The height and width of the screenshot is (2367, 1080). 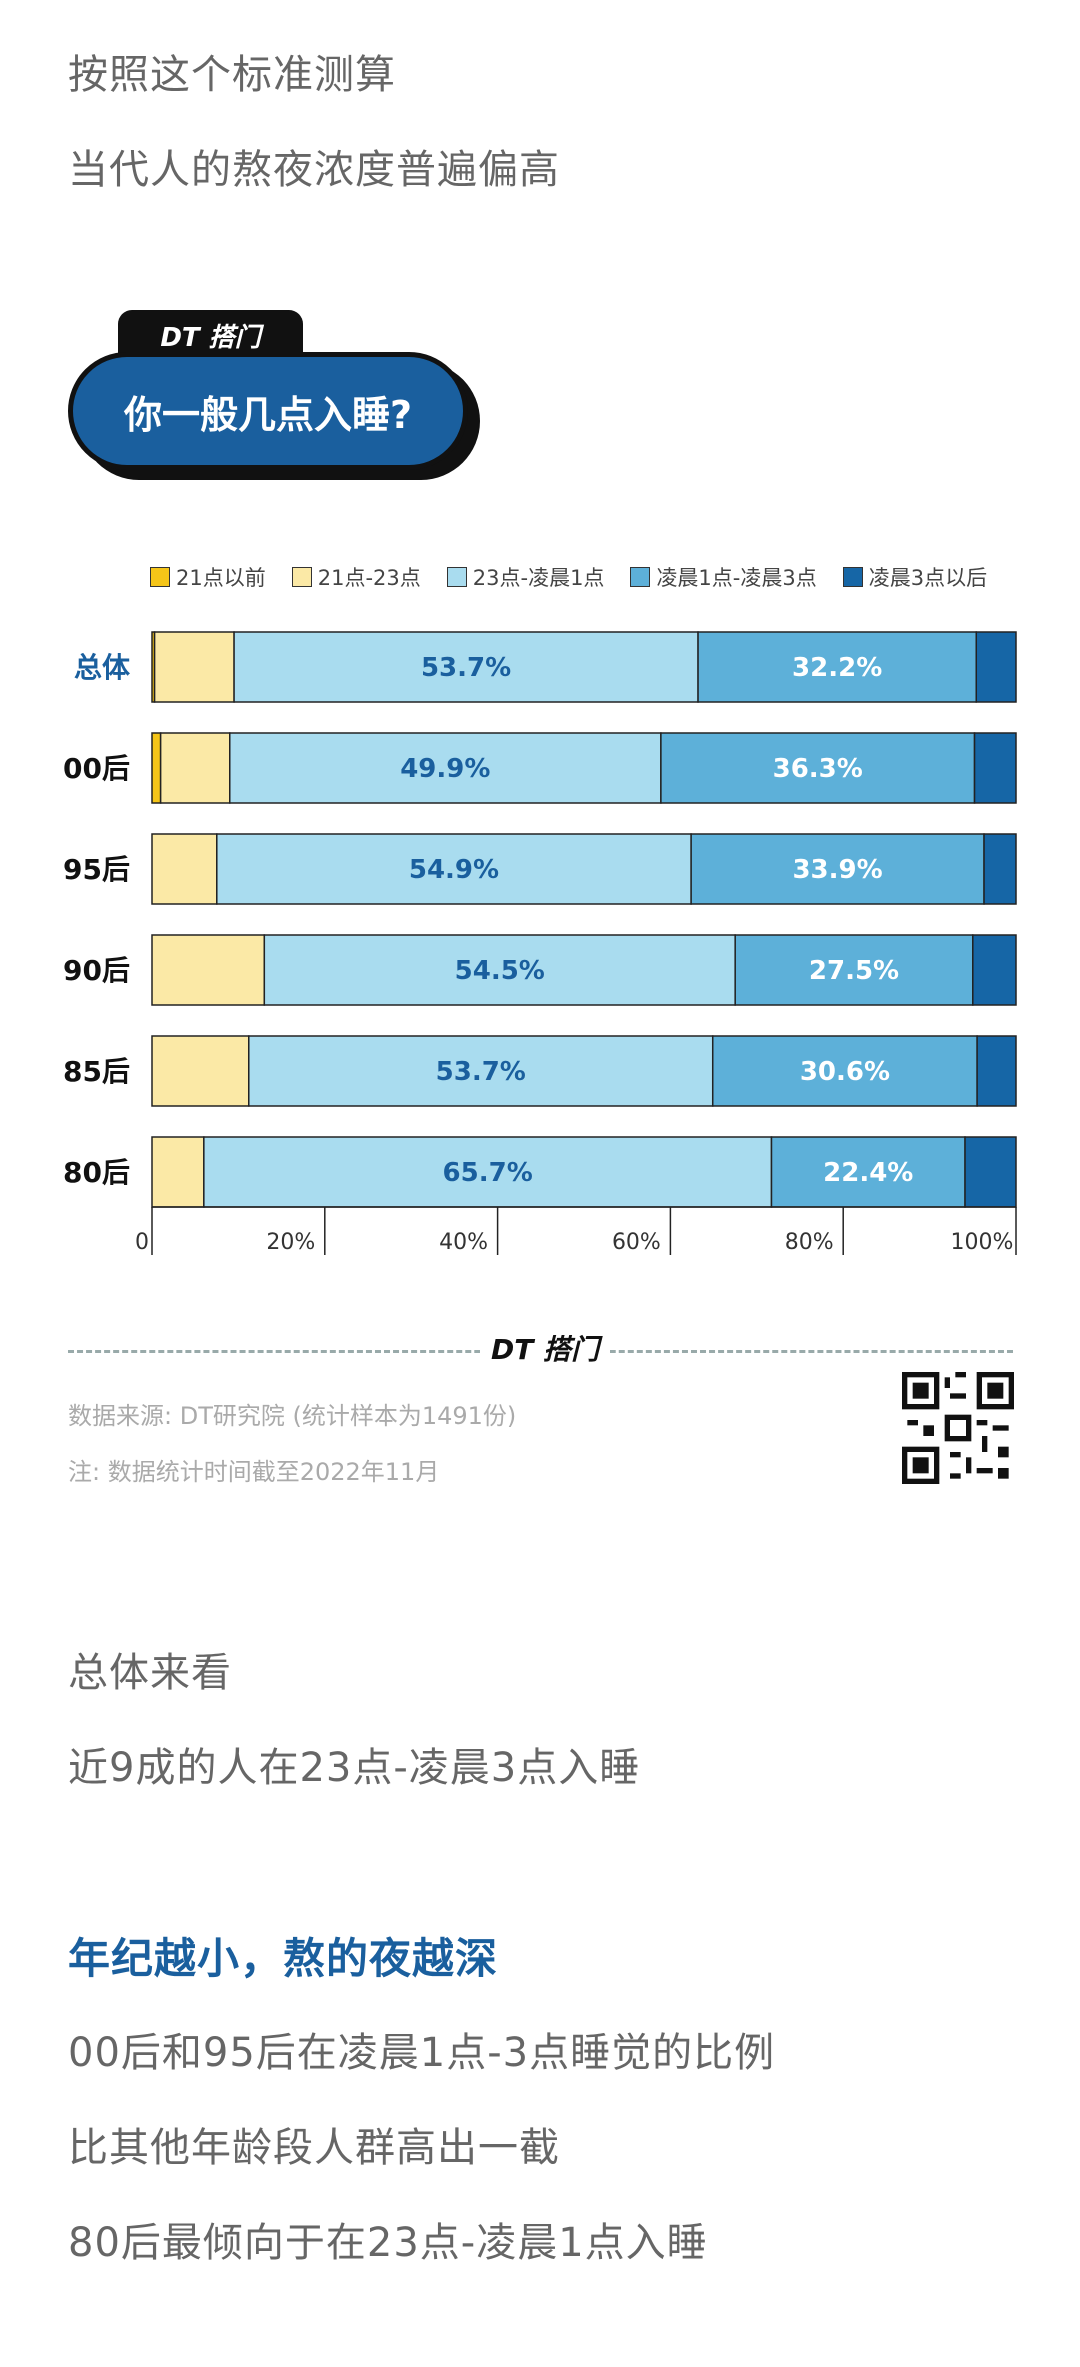 I want to click on legend-item-1: 21点-23点, so click(x=356, y=577).